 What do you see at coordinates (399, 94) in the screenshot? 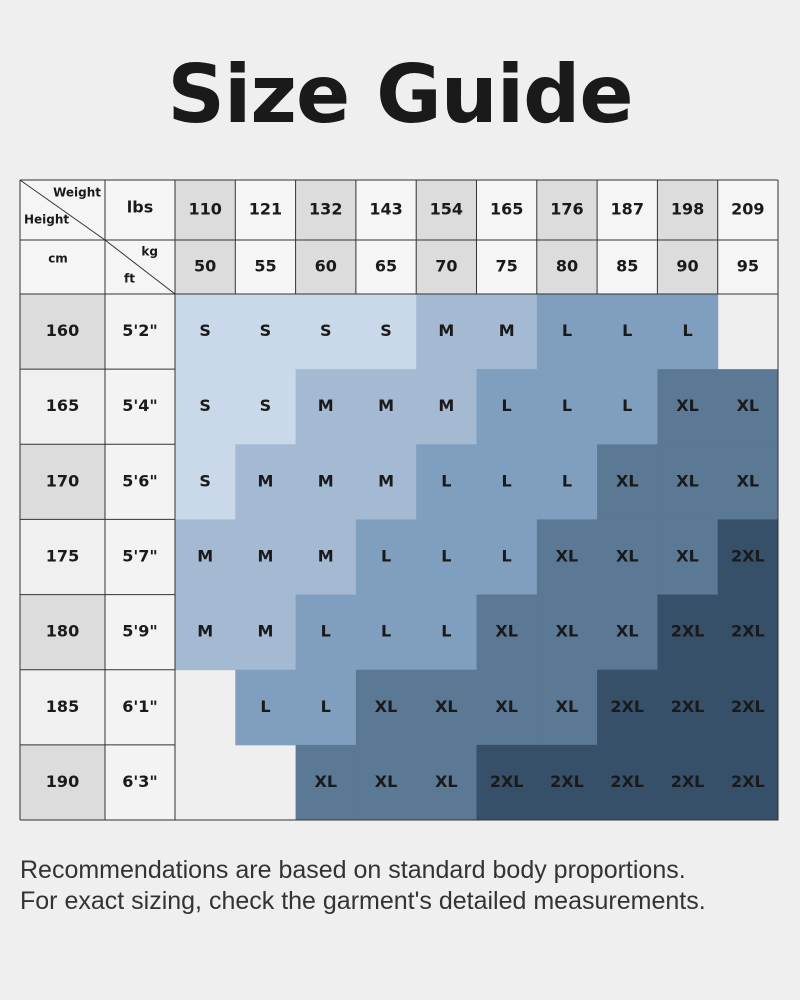
I see `title: Size Guide` at bounding box center [399, 94].